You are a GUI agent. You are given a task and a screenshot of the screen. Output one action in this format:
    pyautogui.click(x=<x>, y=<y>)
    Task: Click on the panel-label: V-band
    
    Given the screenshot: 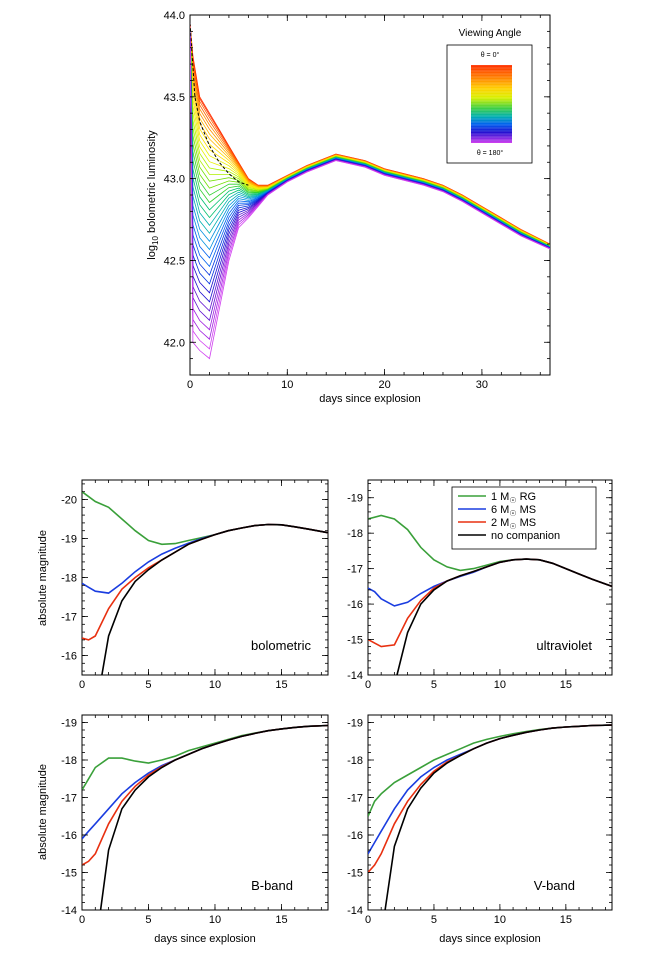 What is the action you would take?
    pyautogui.click(x=554, y=885)
    